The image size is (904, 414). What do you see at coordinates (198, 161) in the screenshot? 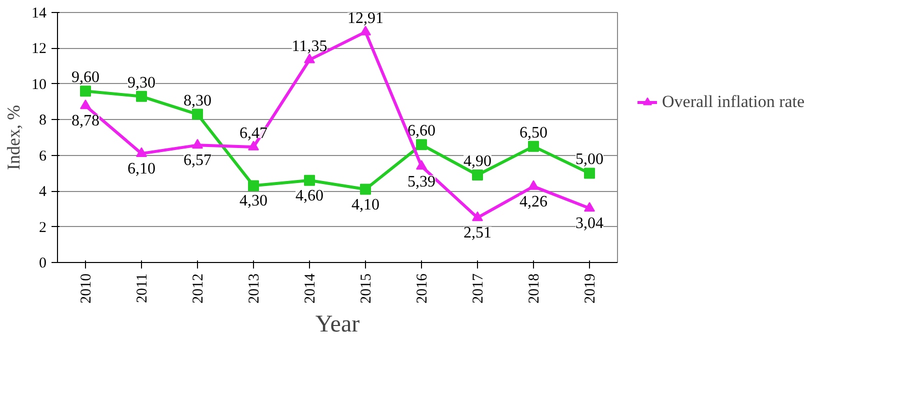
I see `data-label: 6,57` at bounding box center [198, 161].